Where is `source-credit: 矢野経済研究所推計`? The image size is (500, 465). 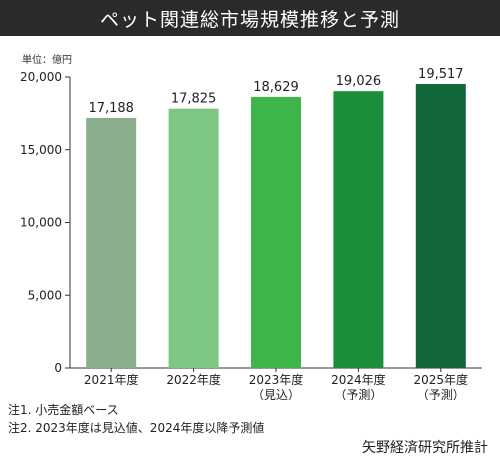 source-credit: 矢野経済研究所推計 is located at coordinates (425, 448).